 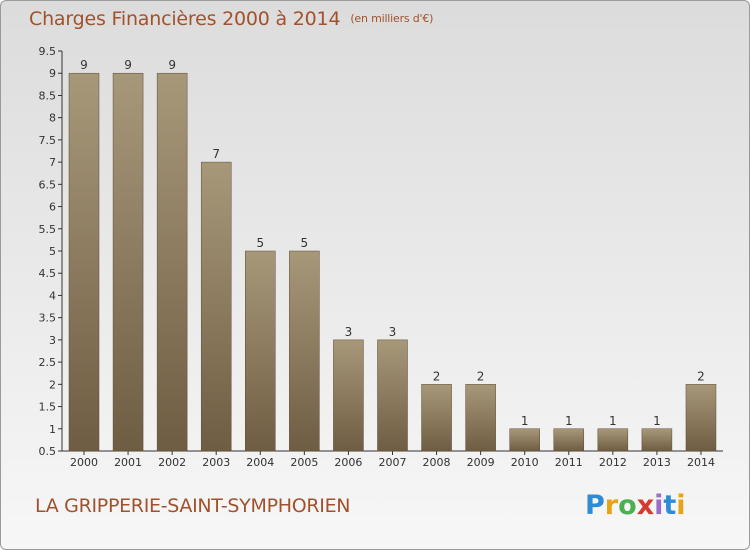 I want to click on bar-2012, so click(x=613, y=440).